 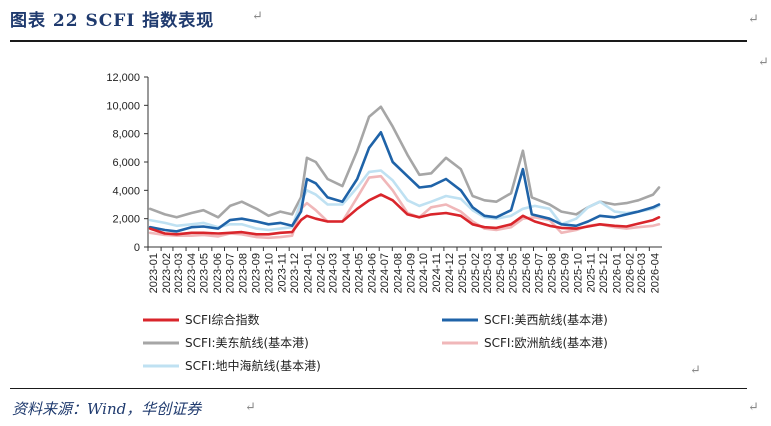 What do you see at coordinates (385, 273) in the screenshot?
I see `x-tick-label: 2024-07` at bounding box center [385, 273].